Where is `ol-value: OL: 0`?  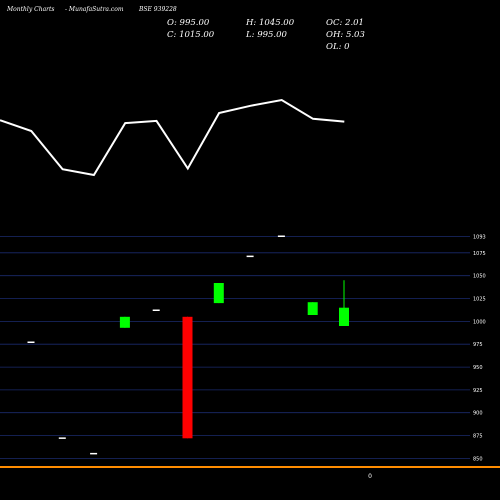 ol-value: OL: 0 is located at coordinates (338, 47).